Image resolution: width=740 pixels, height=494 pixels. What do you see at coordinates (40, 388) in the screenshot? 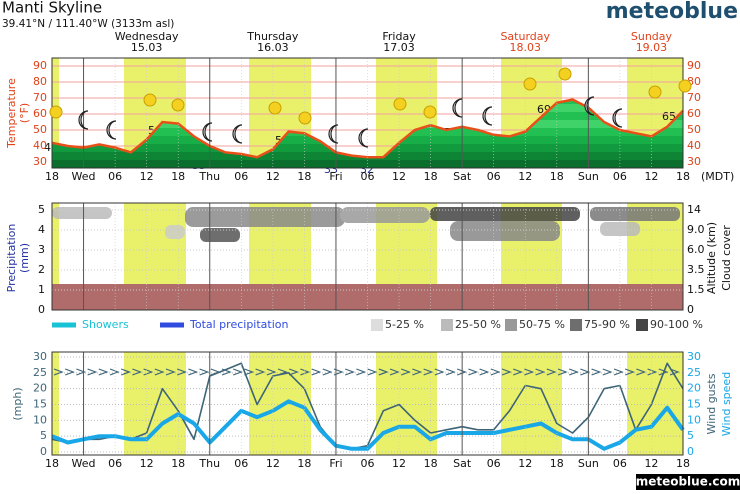
I see `y-tick-label: 20` at bounding box center [40, 388].